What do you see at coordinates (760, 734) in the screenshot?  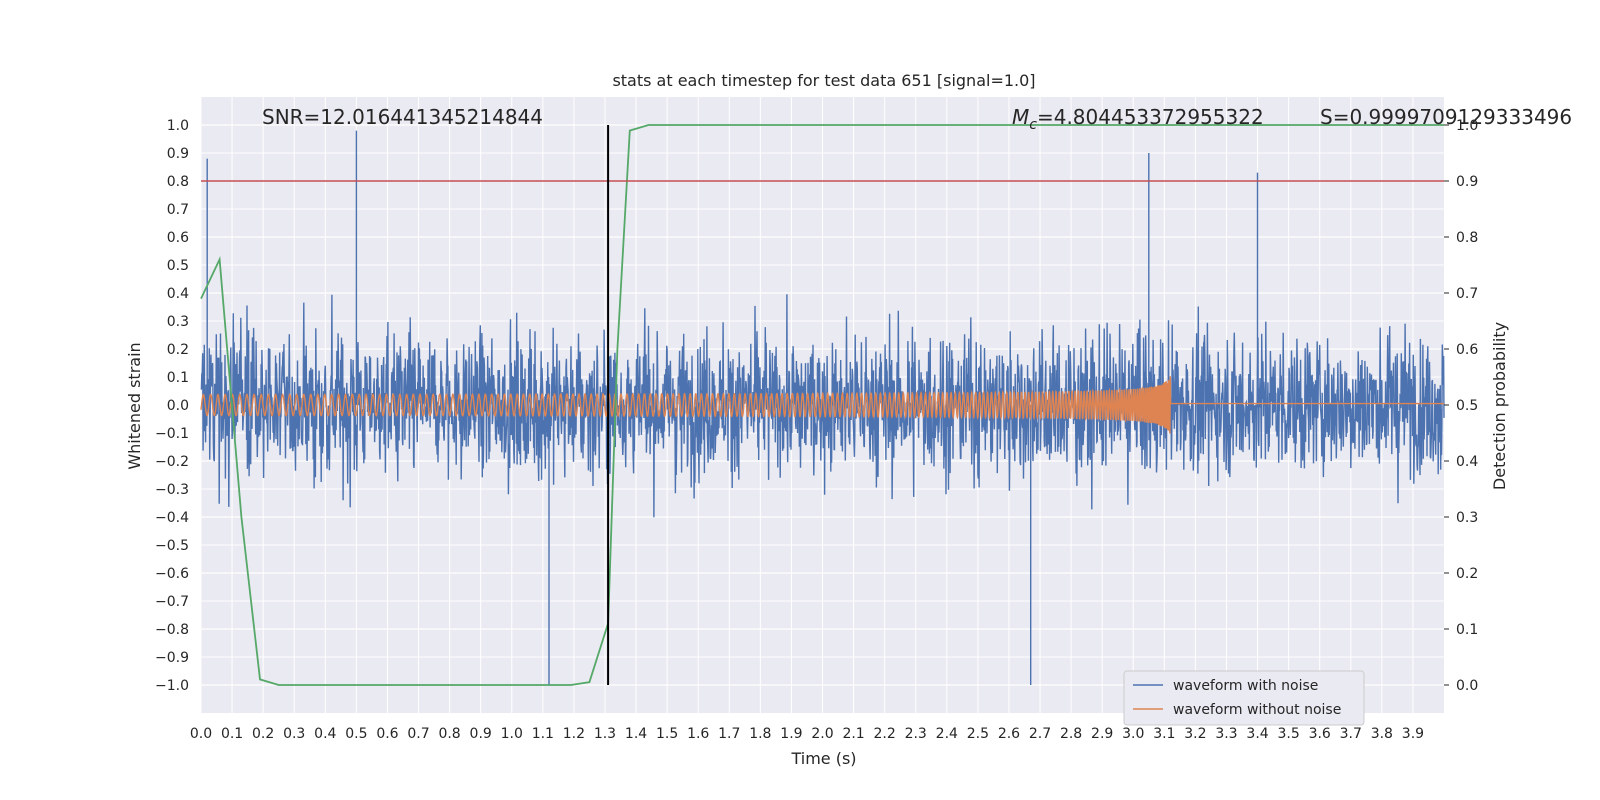 I see `x-tick-label: 1.8` at bounding box center [760, 734].